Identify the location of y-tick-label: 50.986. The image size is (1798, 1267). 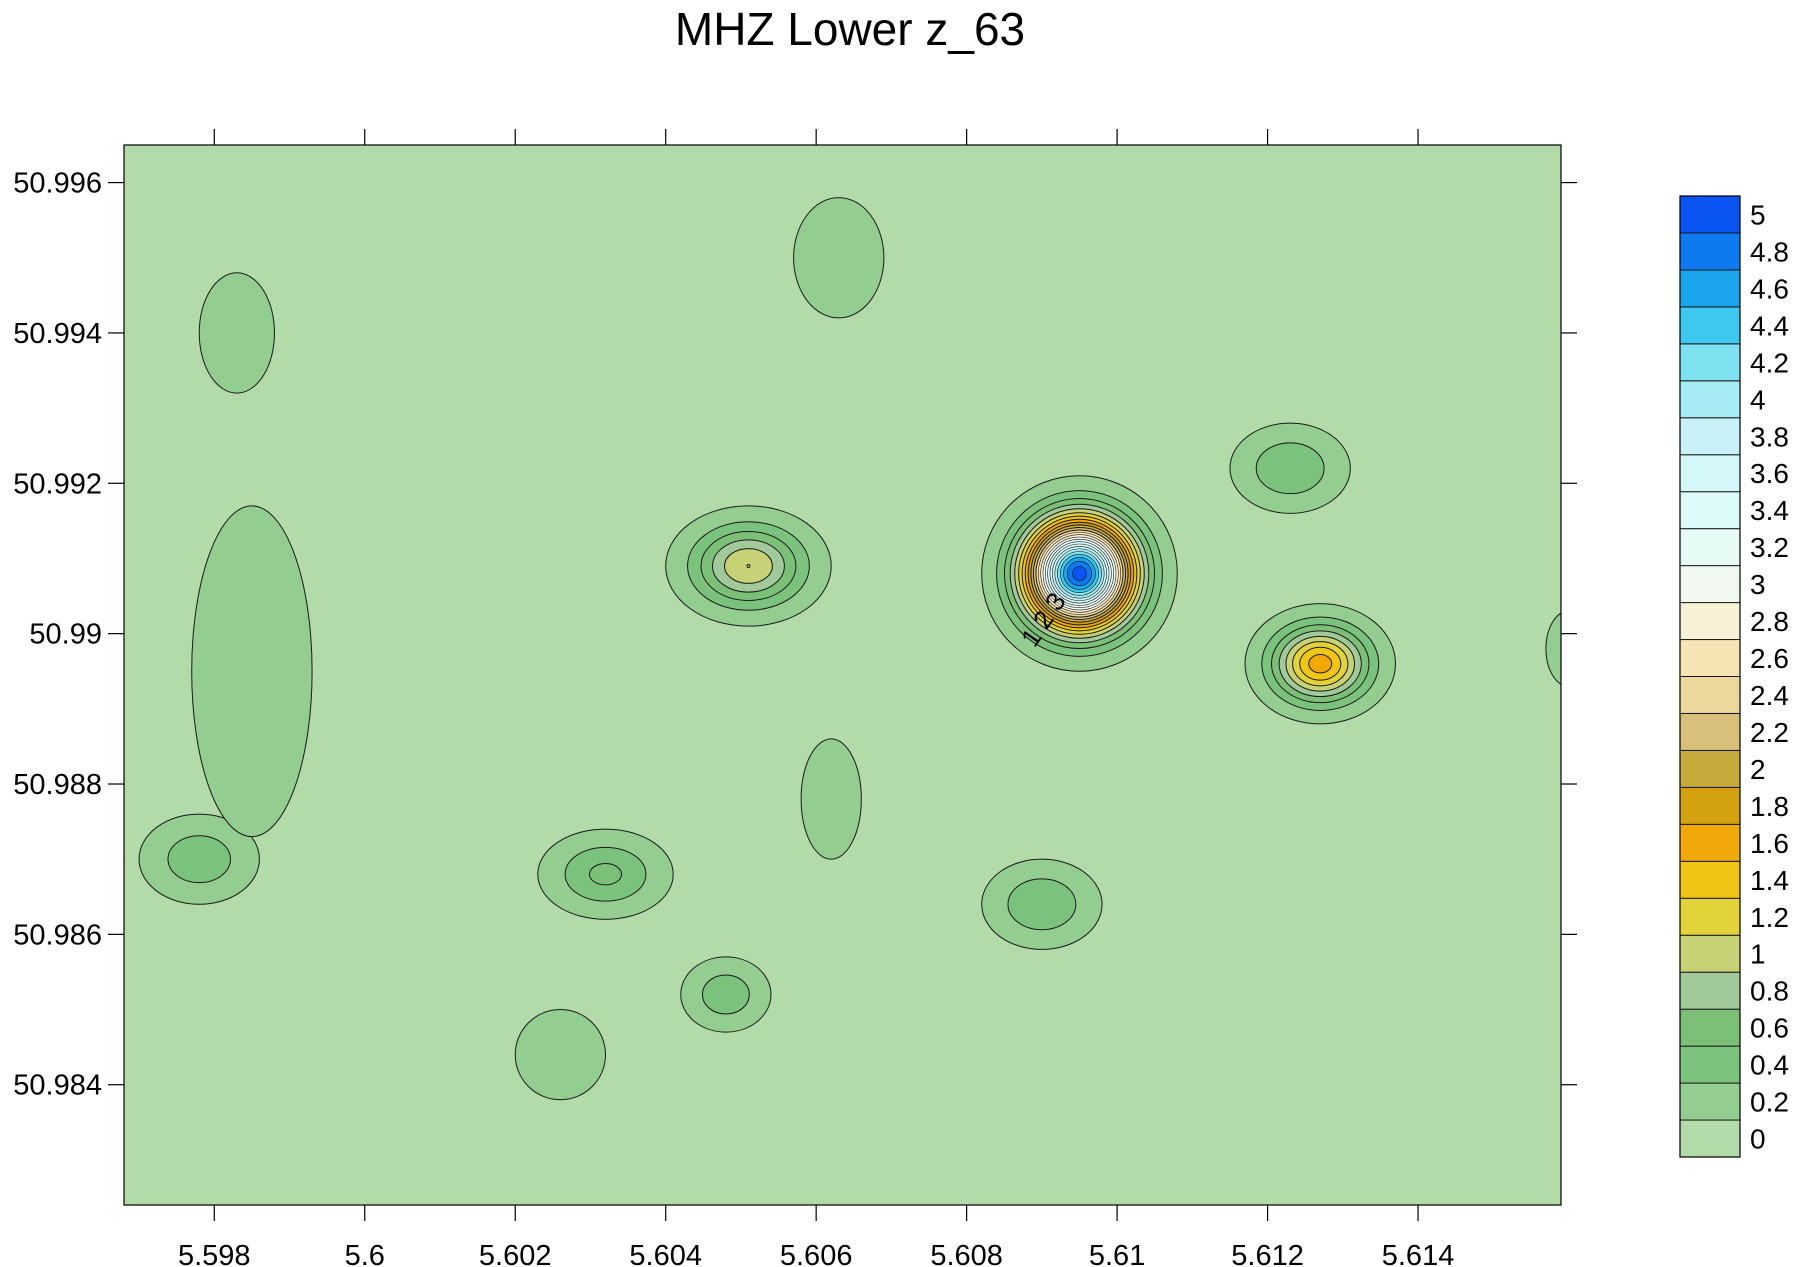
(57, 935).